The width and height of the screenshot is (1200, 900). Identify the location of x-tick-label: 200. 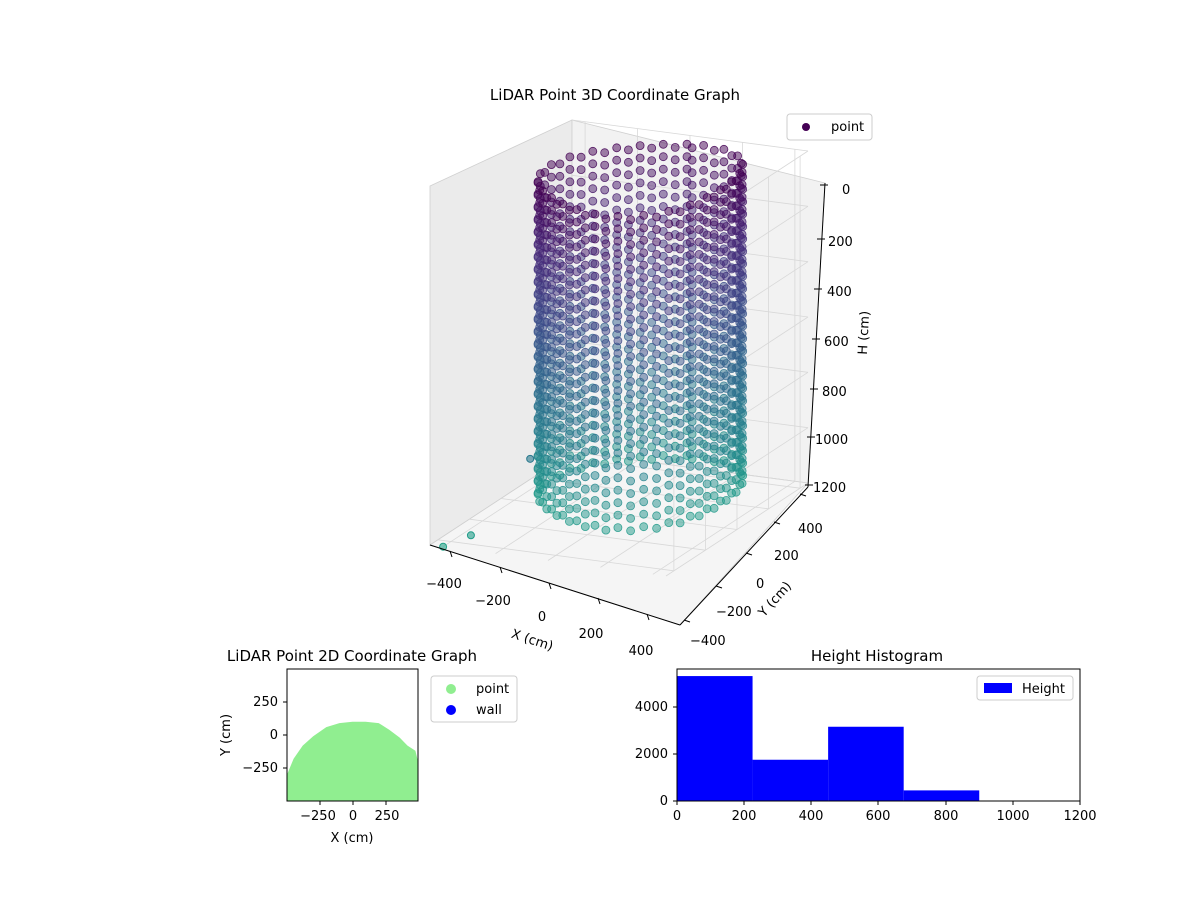
(744, 816).